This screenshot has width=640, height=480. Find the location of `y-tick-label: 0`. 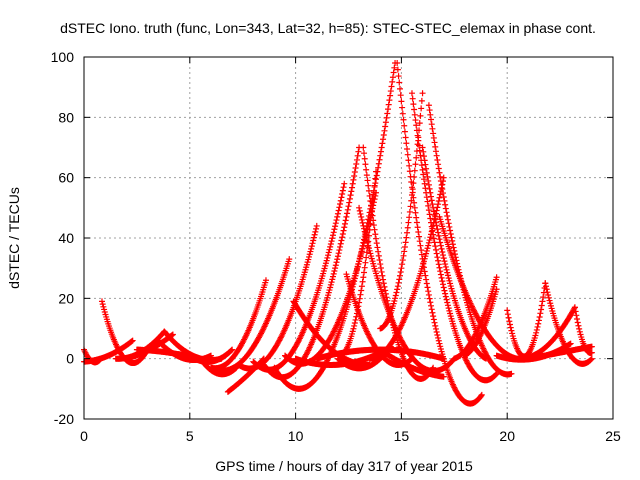

y-tick-label: 0 is located at coordinates (70, 359).